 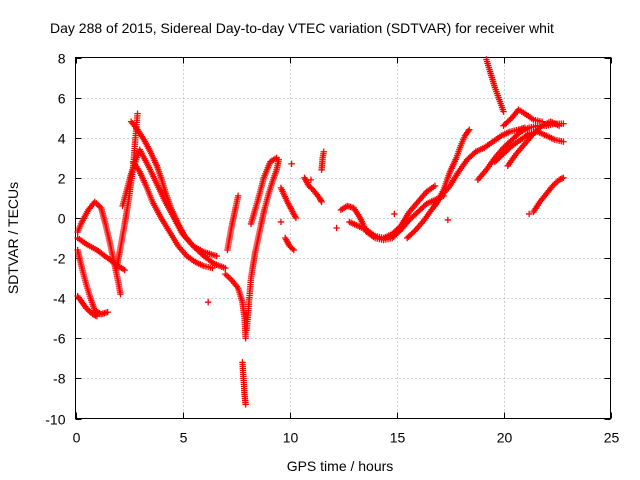 What do you see at coordinates (291, 438) in the screenshot?
I see `x-tick-label: 10` at bounding box center [291, 438].